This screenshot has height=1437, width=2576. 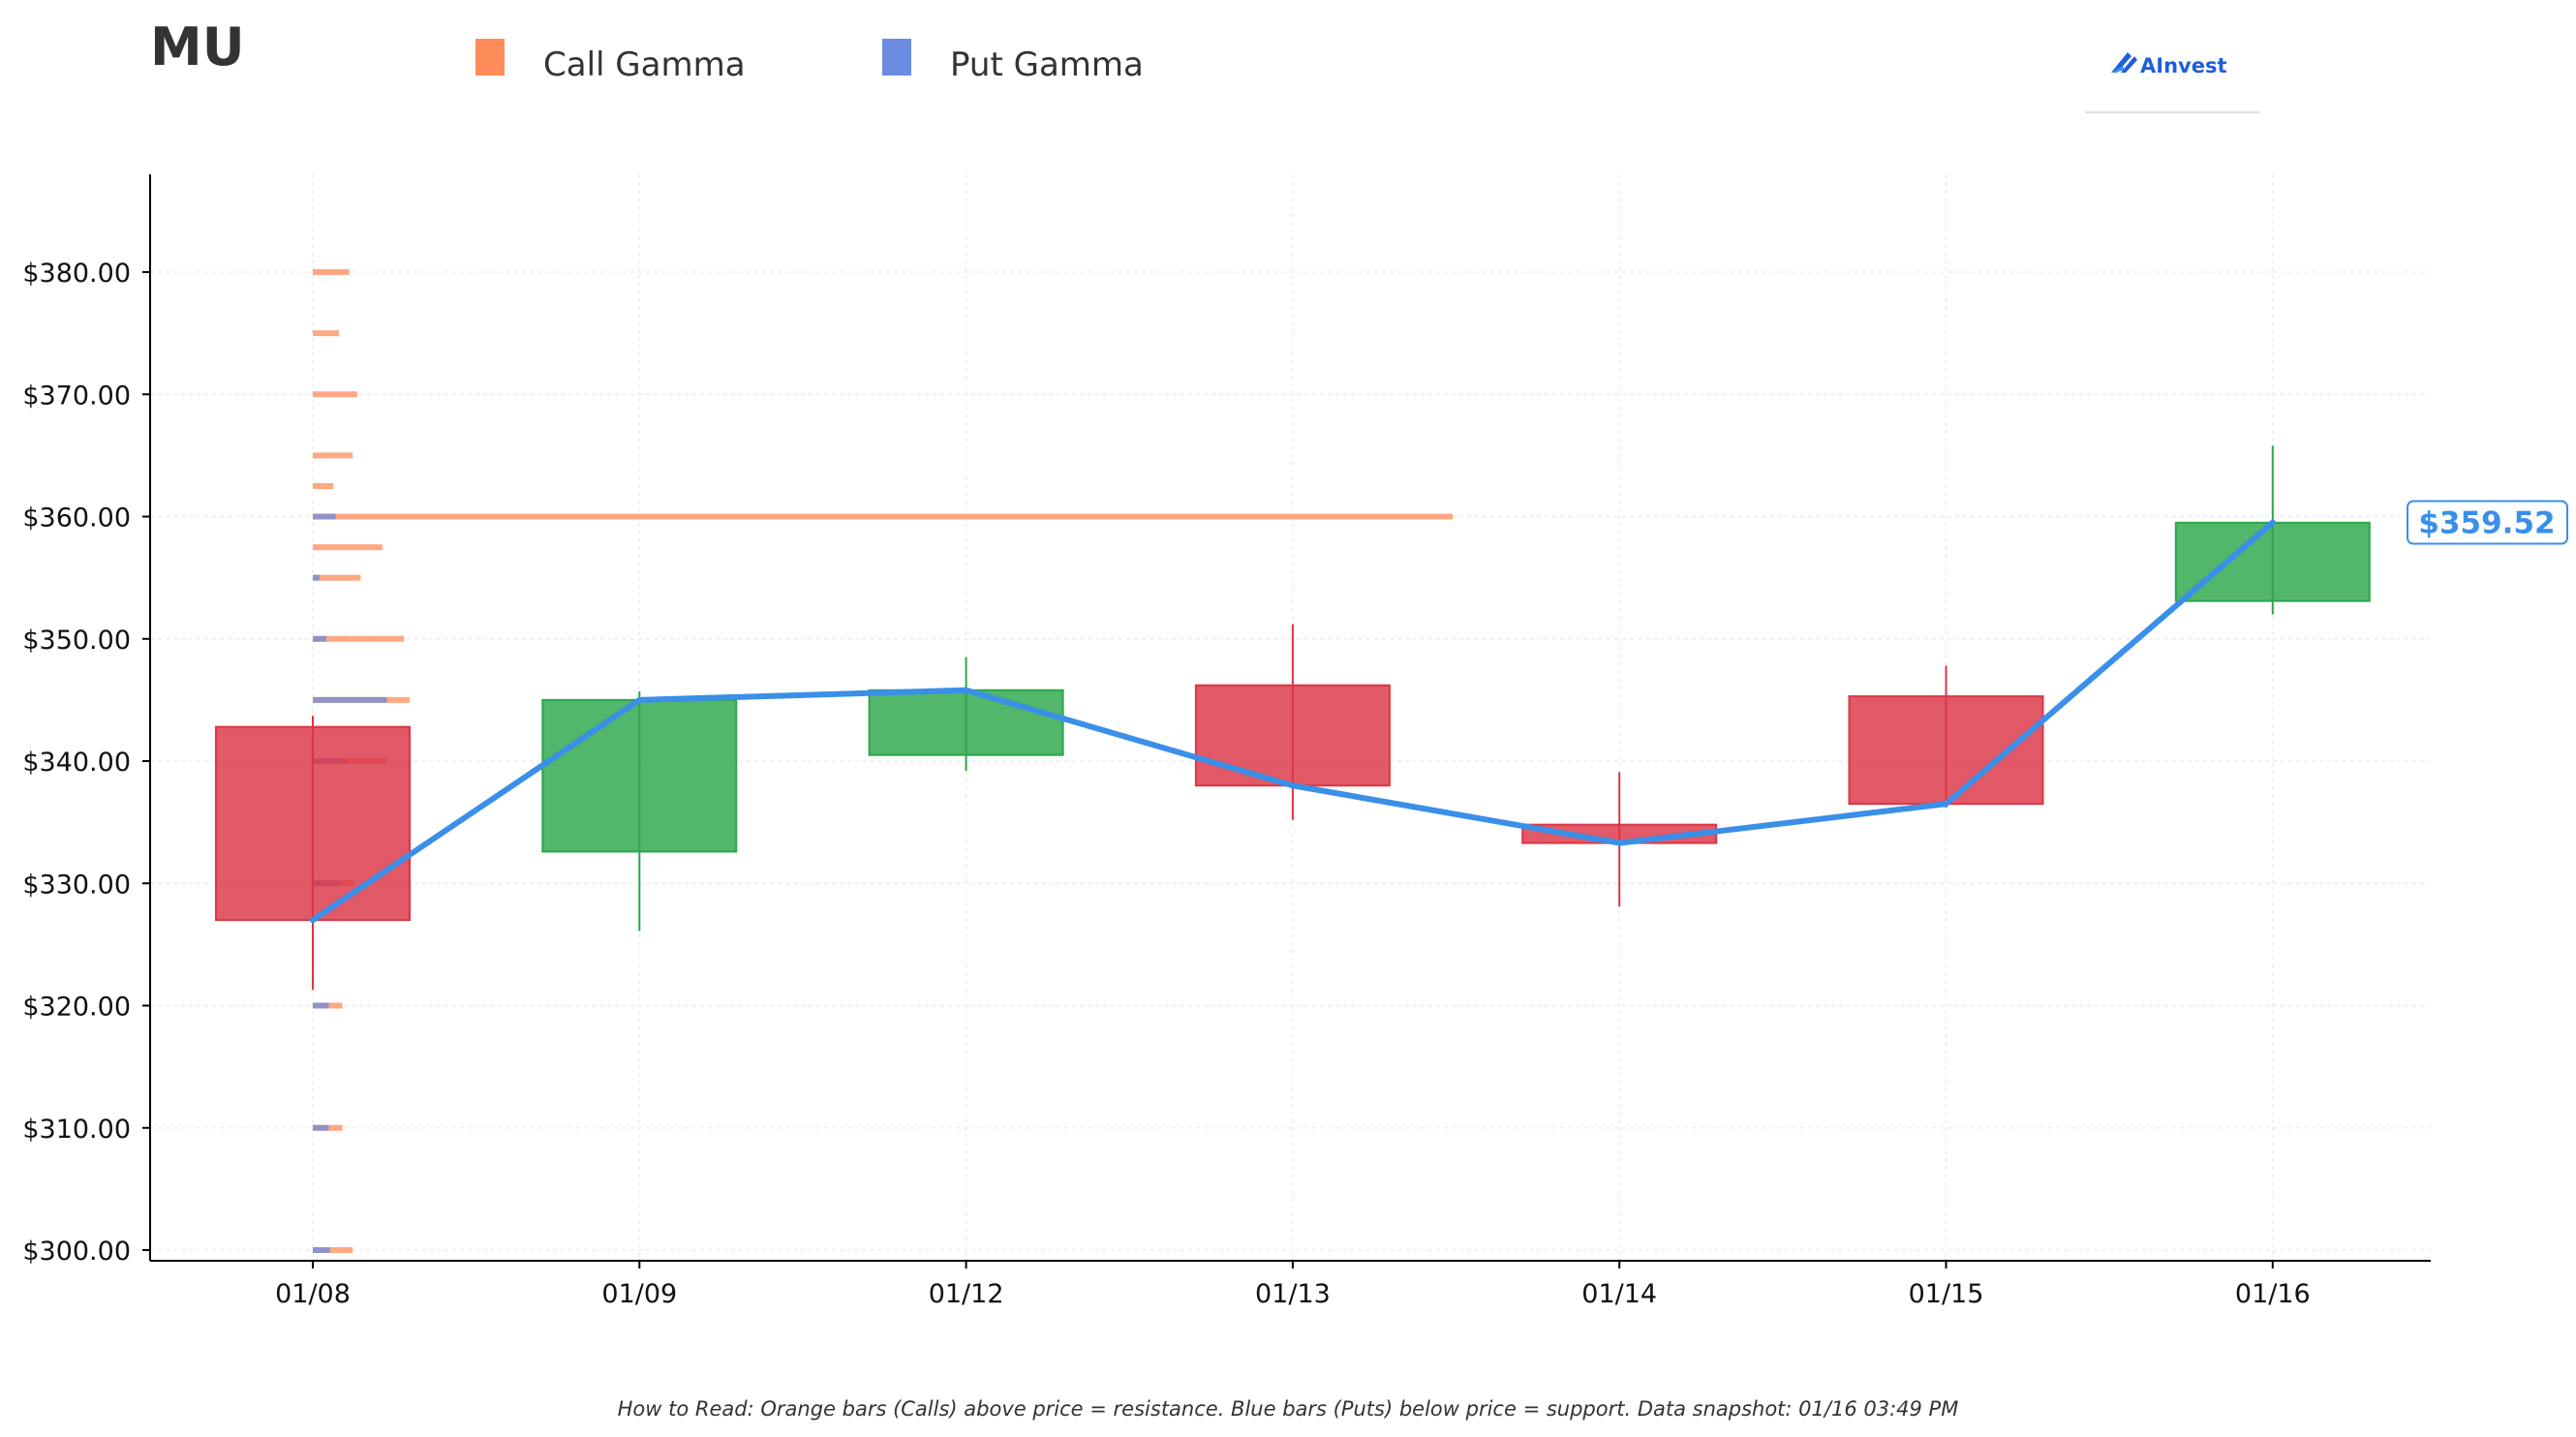 What do you see at coordinates (490, 58) in the screenshot?
I see `legend-swatch-call` at bounding box center [490, 58].